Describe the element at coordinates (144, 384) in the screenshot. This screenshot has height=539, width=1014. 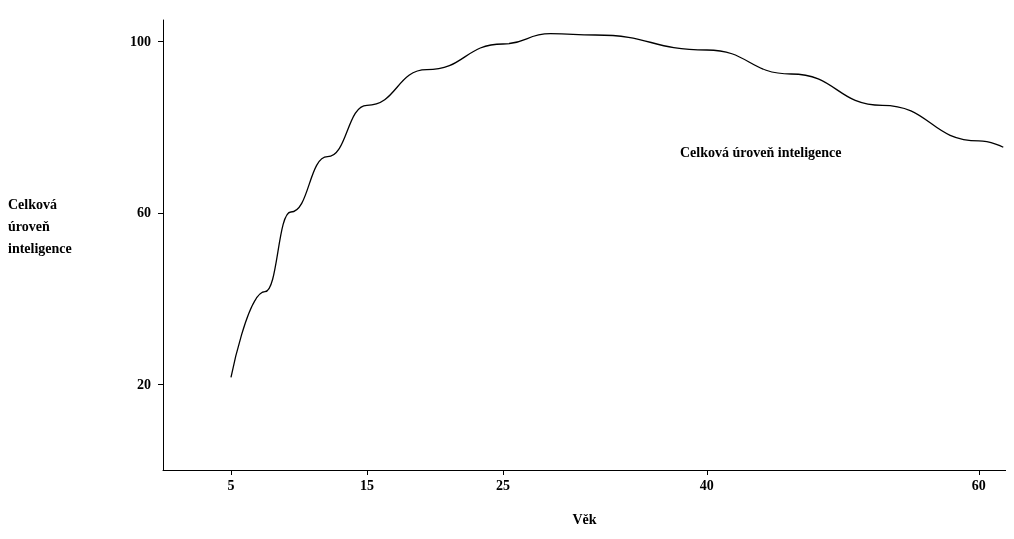
I see `y-tick-label: 20` at that location.